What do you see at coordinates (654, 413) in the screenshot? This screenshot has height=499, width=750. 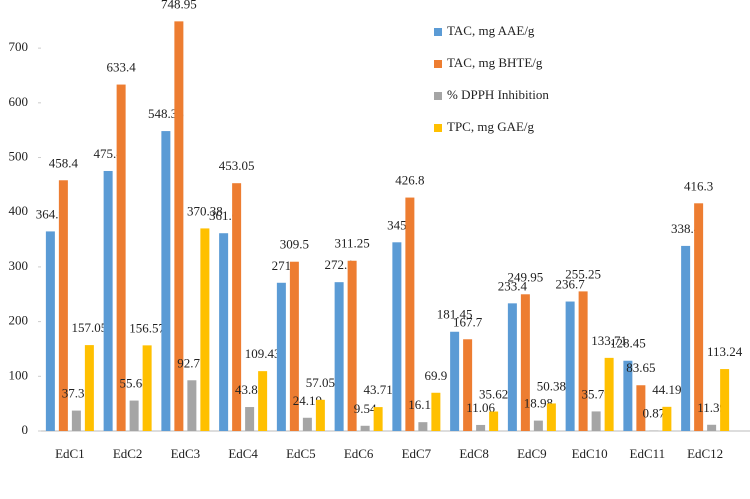 I see `value-label: 0.87` at bounding box center [654, 413].